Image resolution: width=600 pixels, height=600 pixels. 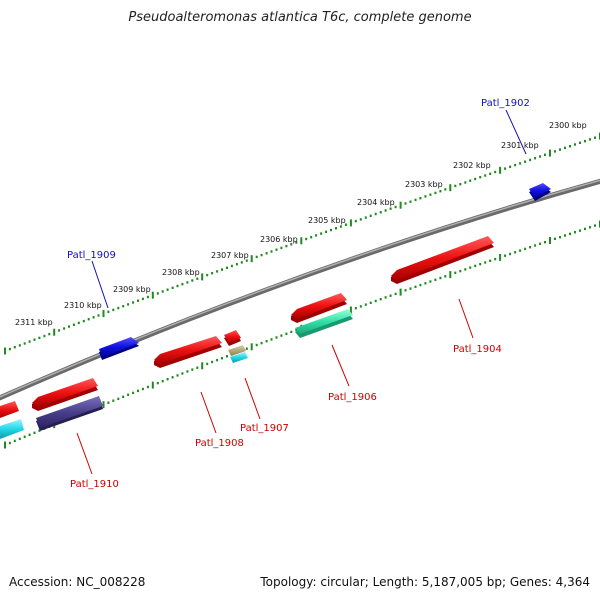 I want to click on gene-patl-1907, so click(x=238, y=354).